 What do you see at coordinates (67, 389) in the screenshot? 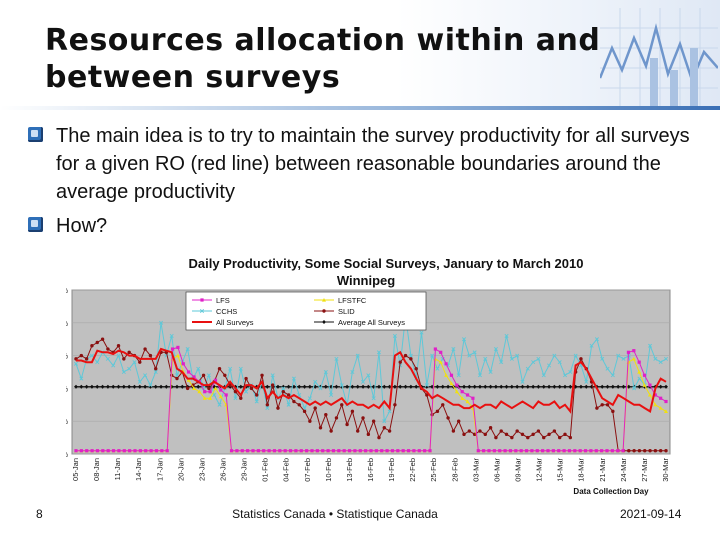
I see `y-tick-label: 40%` at bounding box center [67, 389].